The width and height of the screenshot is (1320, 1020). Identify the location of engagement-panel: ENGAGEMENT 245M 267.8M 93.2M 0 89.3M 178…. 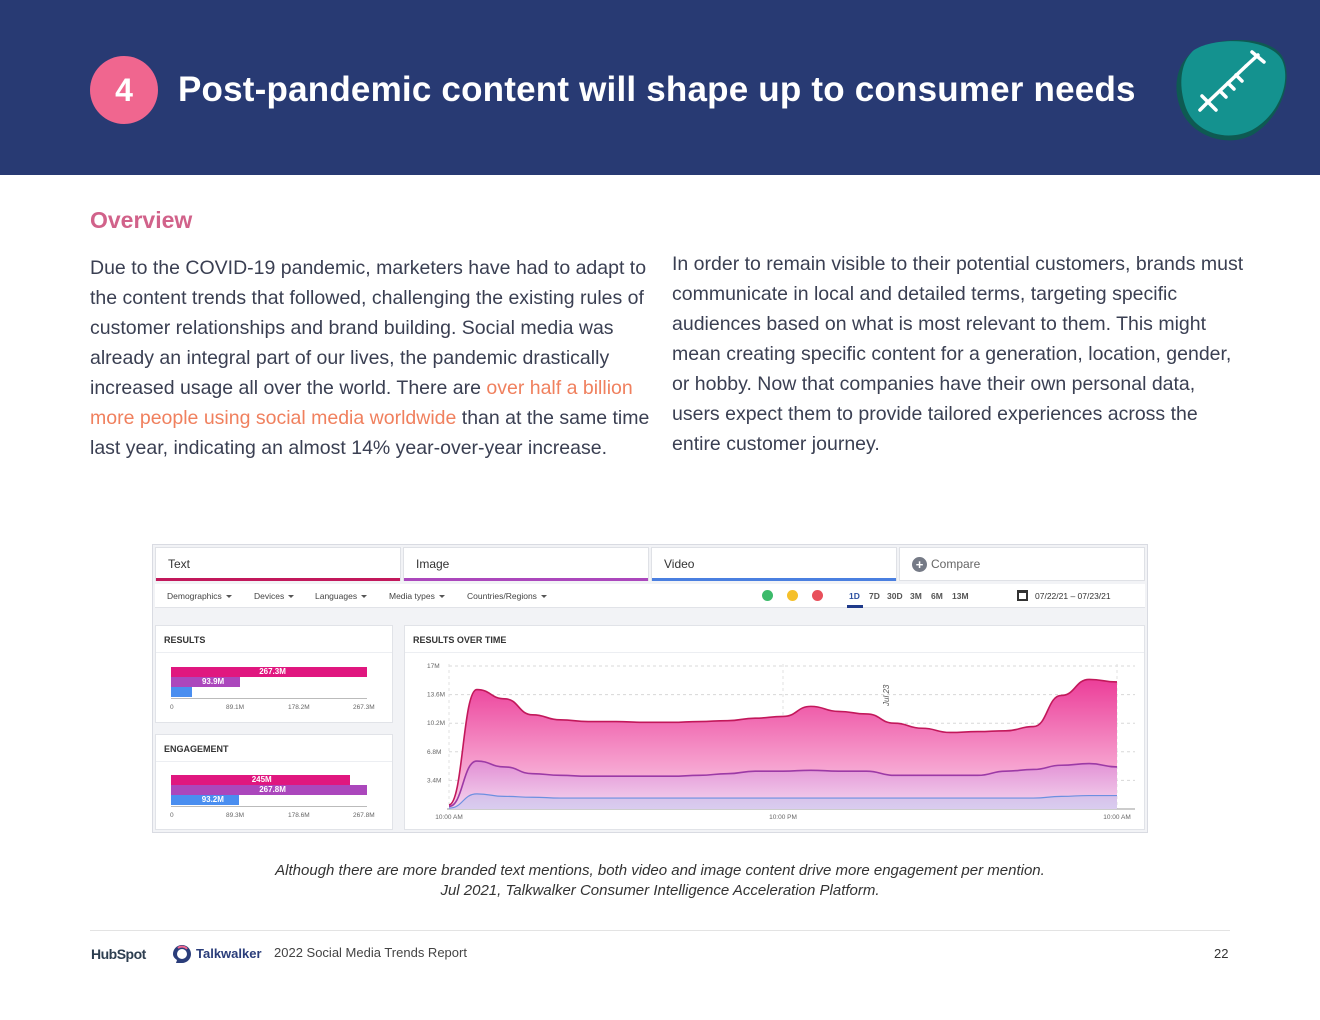
(274, 782).